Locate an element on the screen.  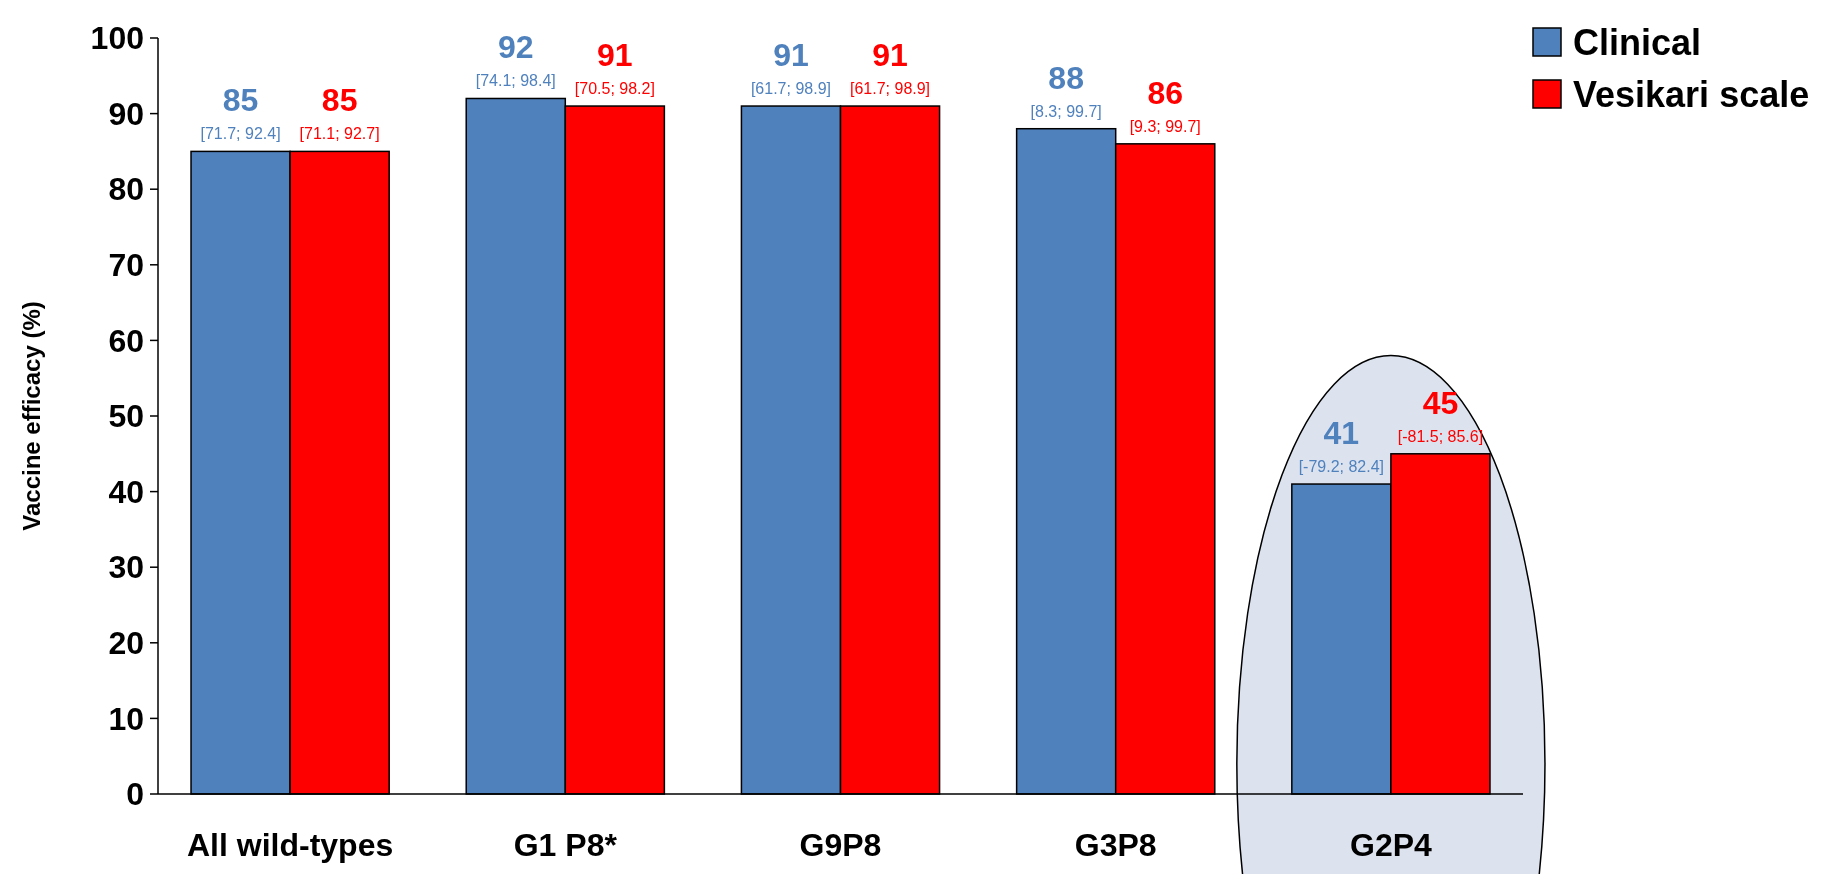
y-tick-label: 80 is located at coordinates (126, 189).